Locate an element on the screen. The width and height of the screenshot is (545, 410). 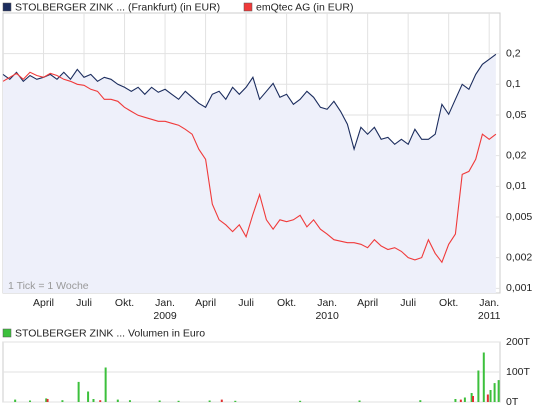
y-tick-label: 0T is located at coordinates (512, 402).